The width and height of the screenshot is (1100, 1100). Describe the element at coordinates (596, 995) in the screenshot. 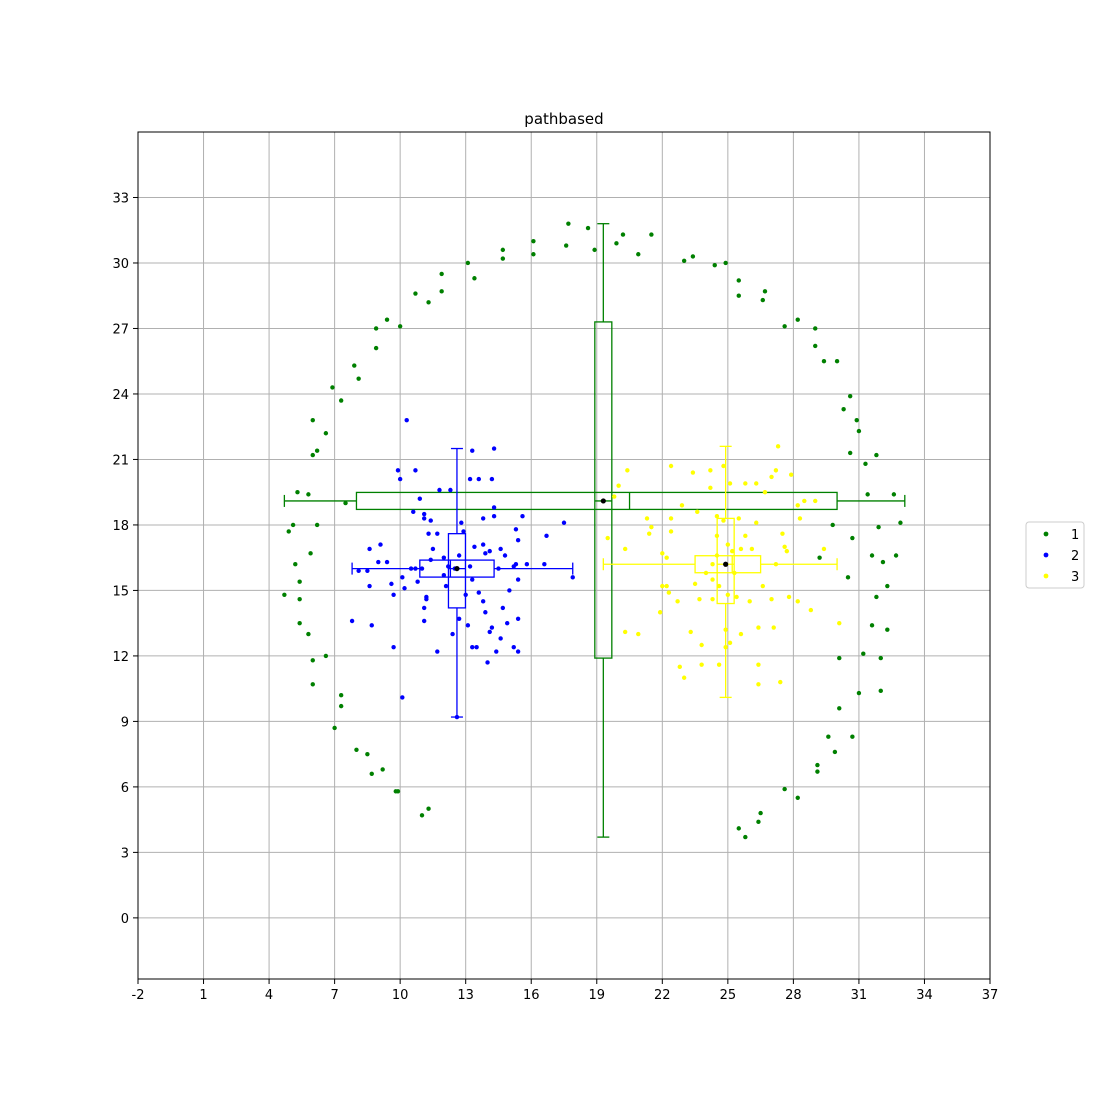

I see `x-tick-label: 19` at that location.